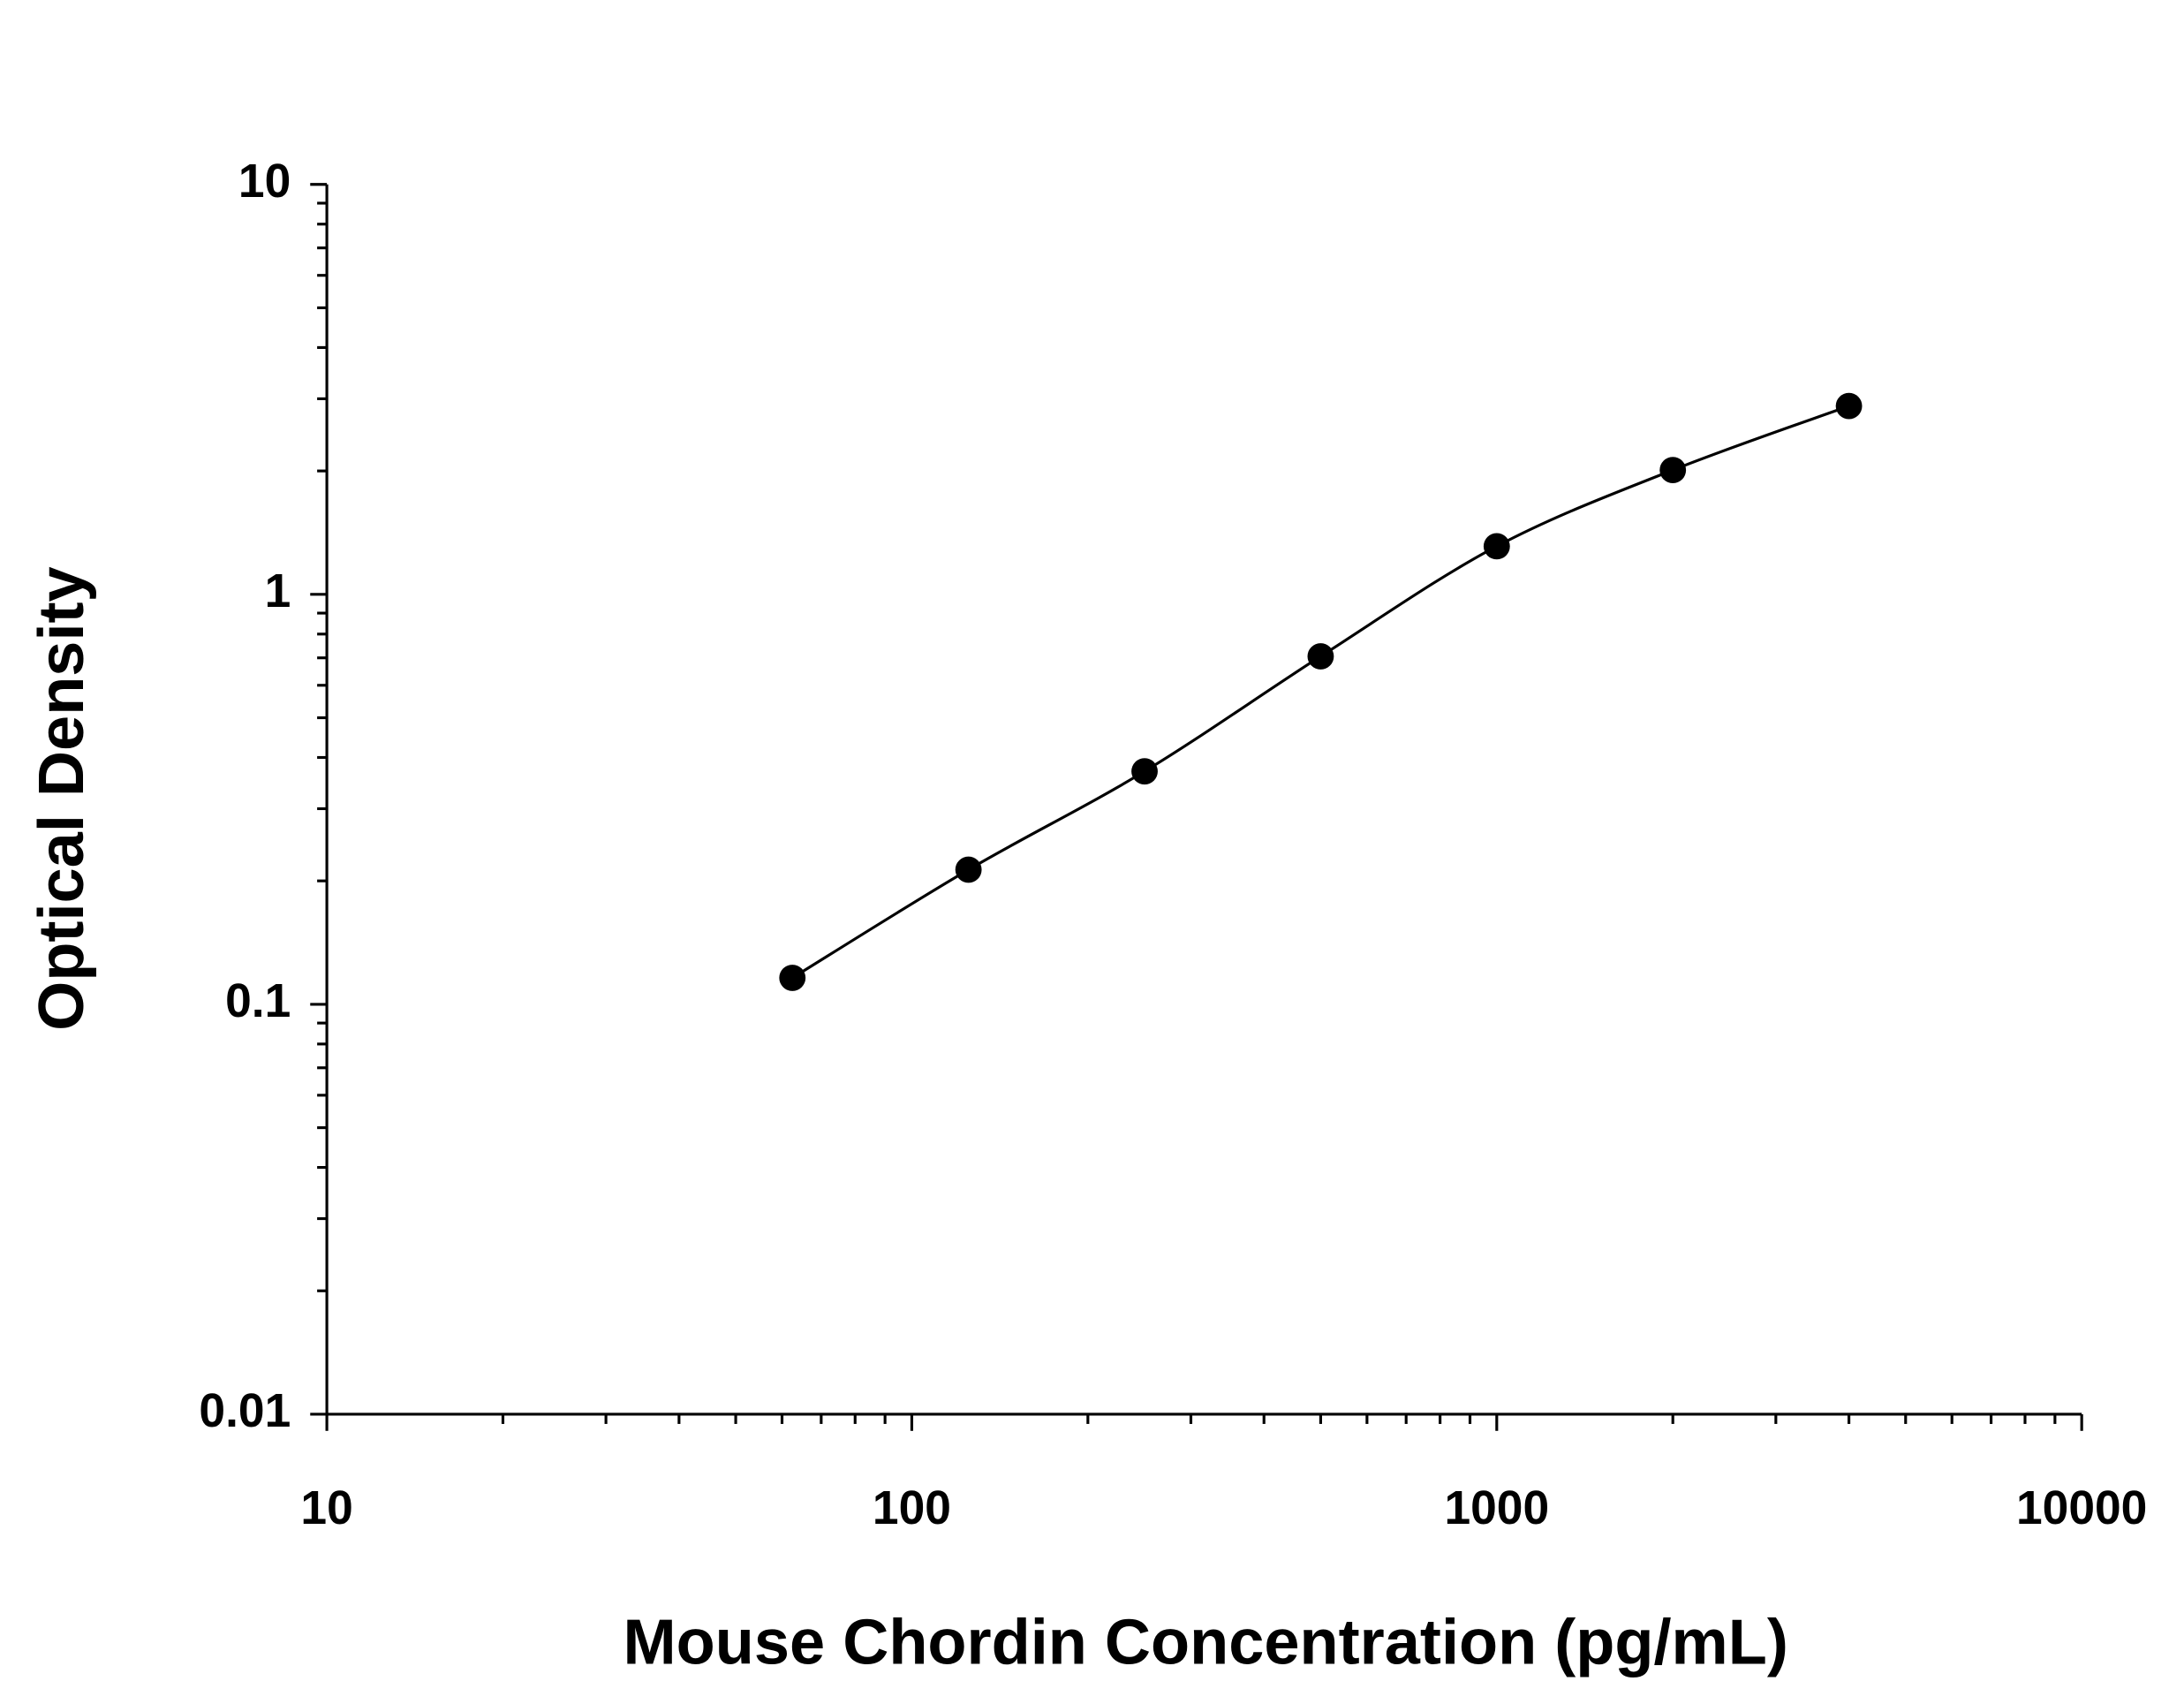 Image resolution: width=2184 pixels, height=1704 pixels. What do you see at coordinates (2081, 1508) in the screenshot?
I see `x-tick-label: 10000` at bounding box center [2081, 1508].